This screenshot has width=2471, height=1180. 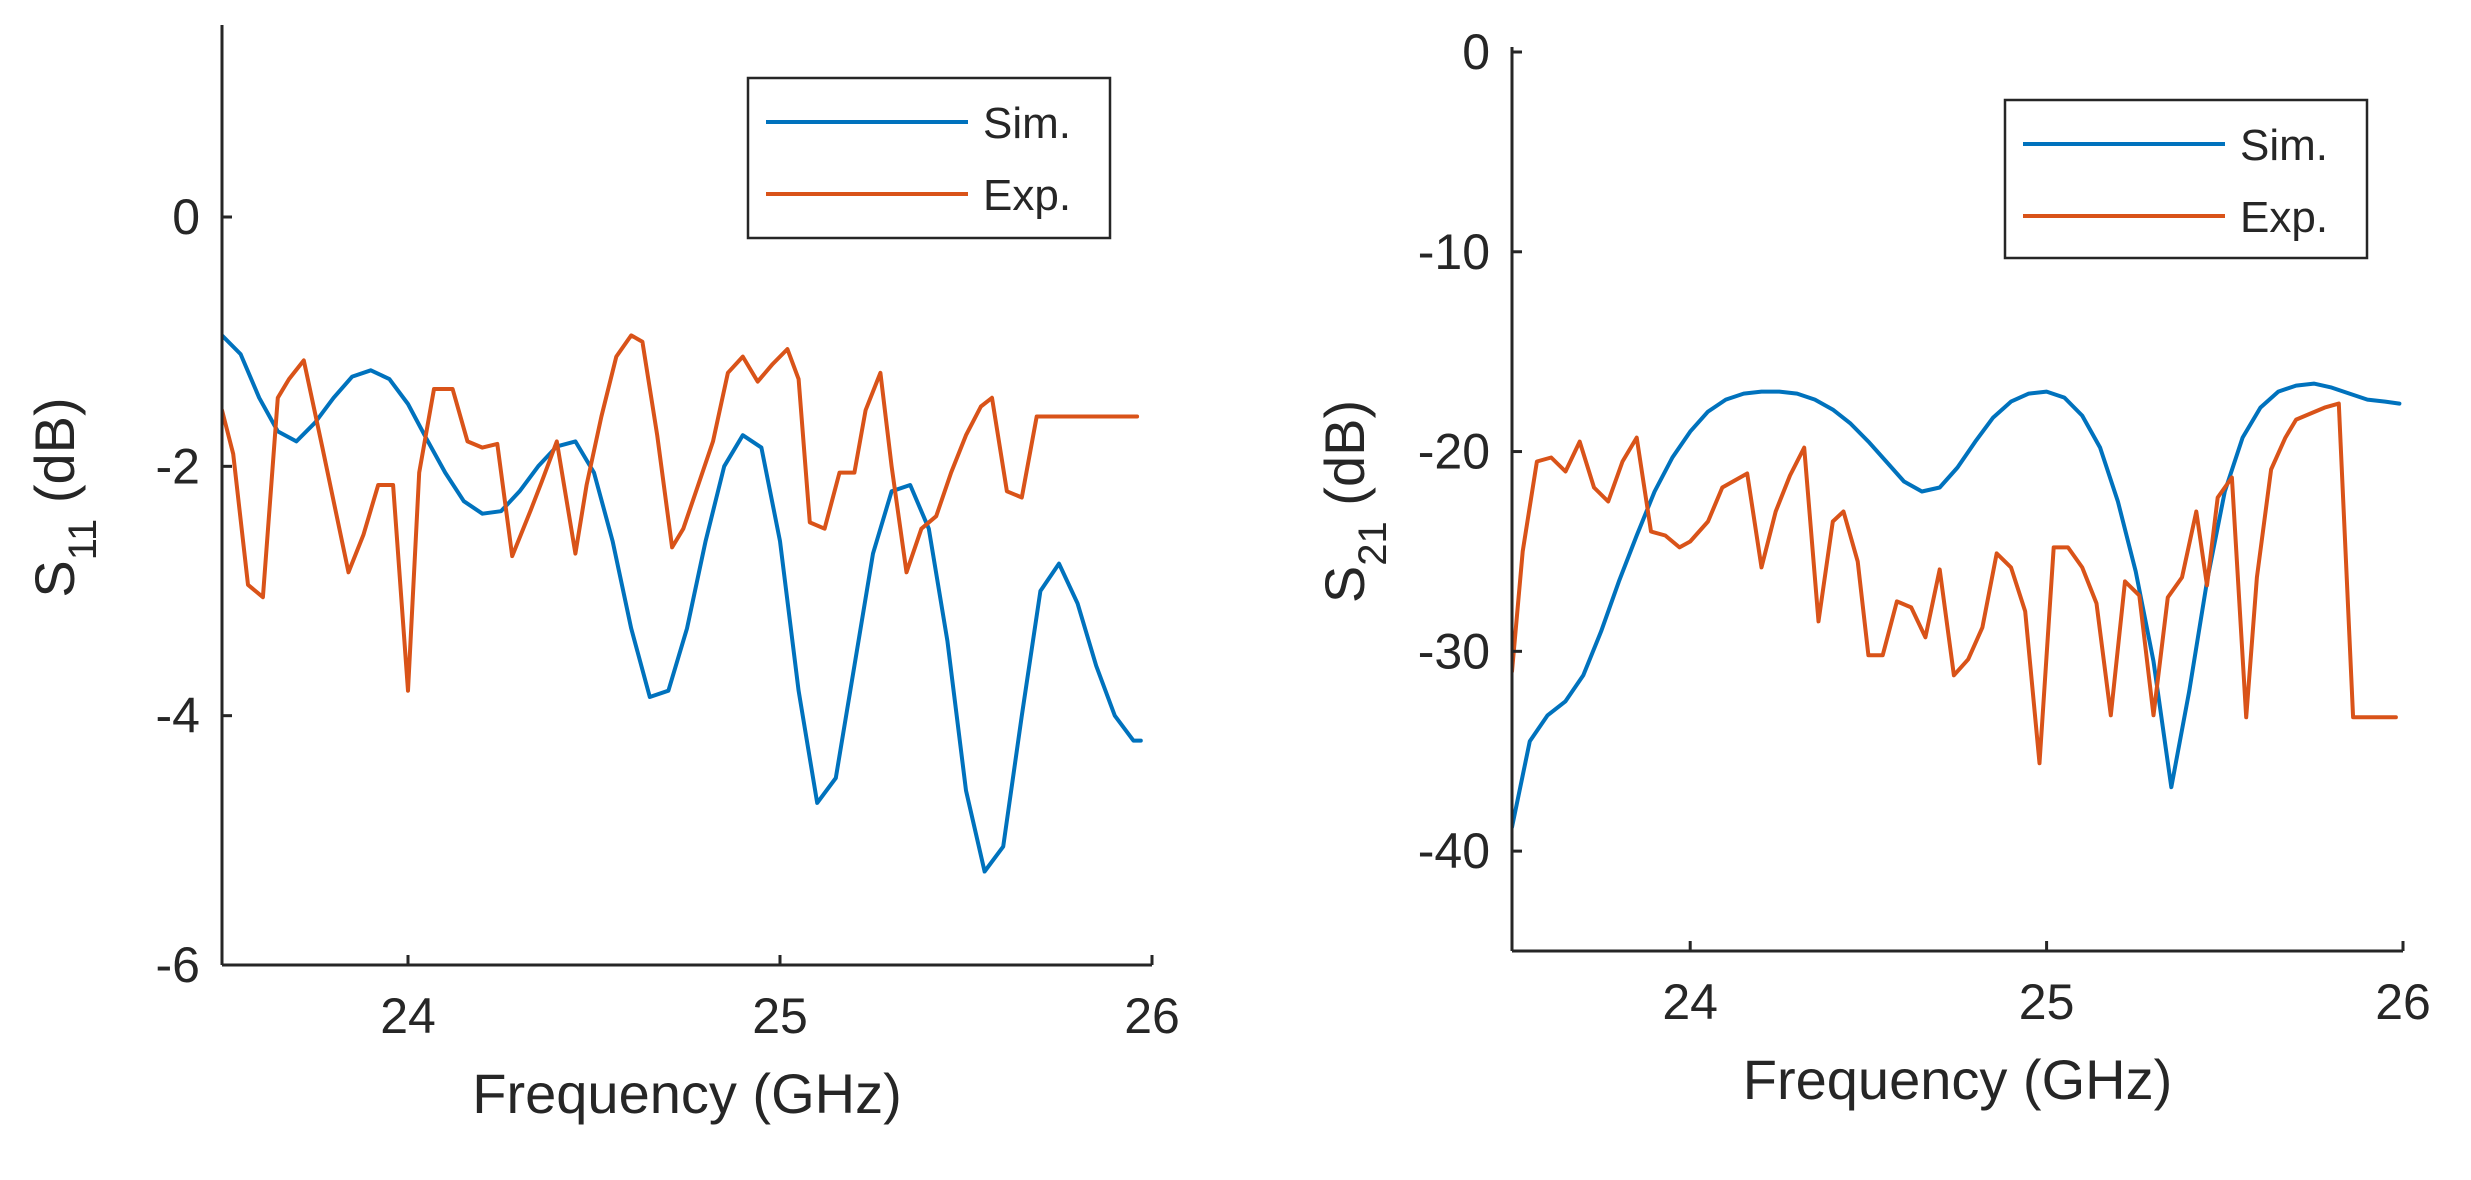 What do you see at coordinates (1027, 123) in the screenshot?
I see `s11-legend-label: Sim.` at bounding box center [1027, 123].